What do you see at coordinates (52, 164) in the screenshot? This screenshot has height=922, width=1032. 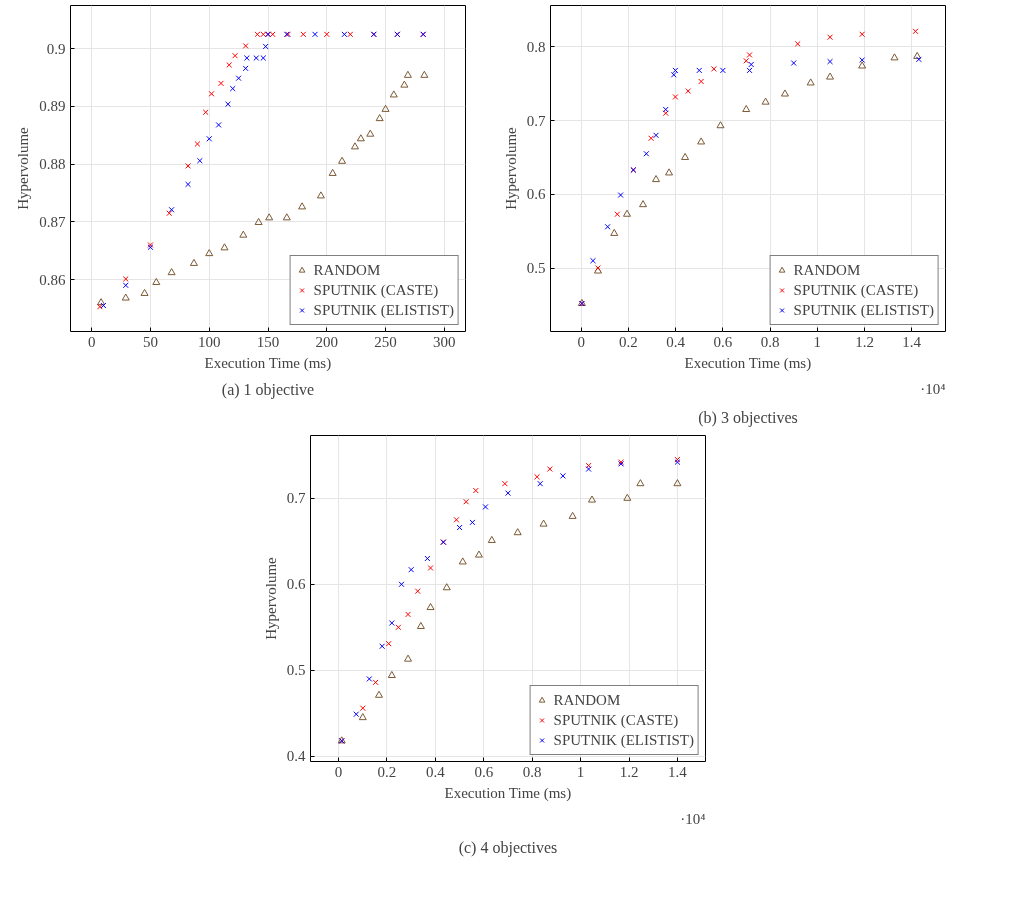 I see `y-tick-label: 0.88` at bounding box center [52, 164].